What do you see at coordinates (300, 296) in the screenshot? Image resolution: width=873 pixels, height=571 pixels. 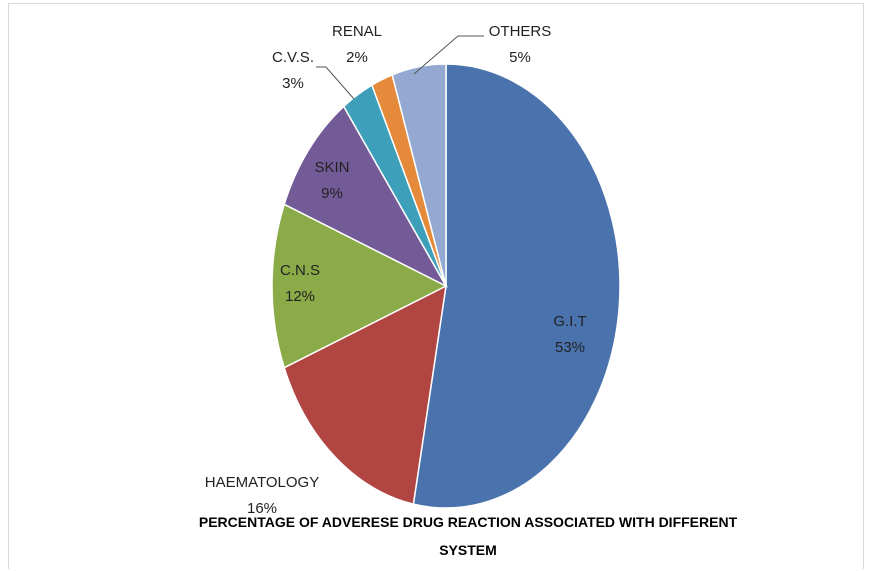 I see `slice-label-value: 12%` at bounding box center [300, 296].